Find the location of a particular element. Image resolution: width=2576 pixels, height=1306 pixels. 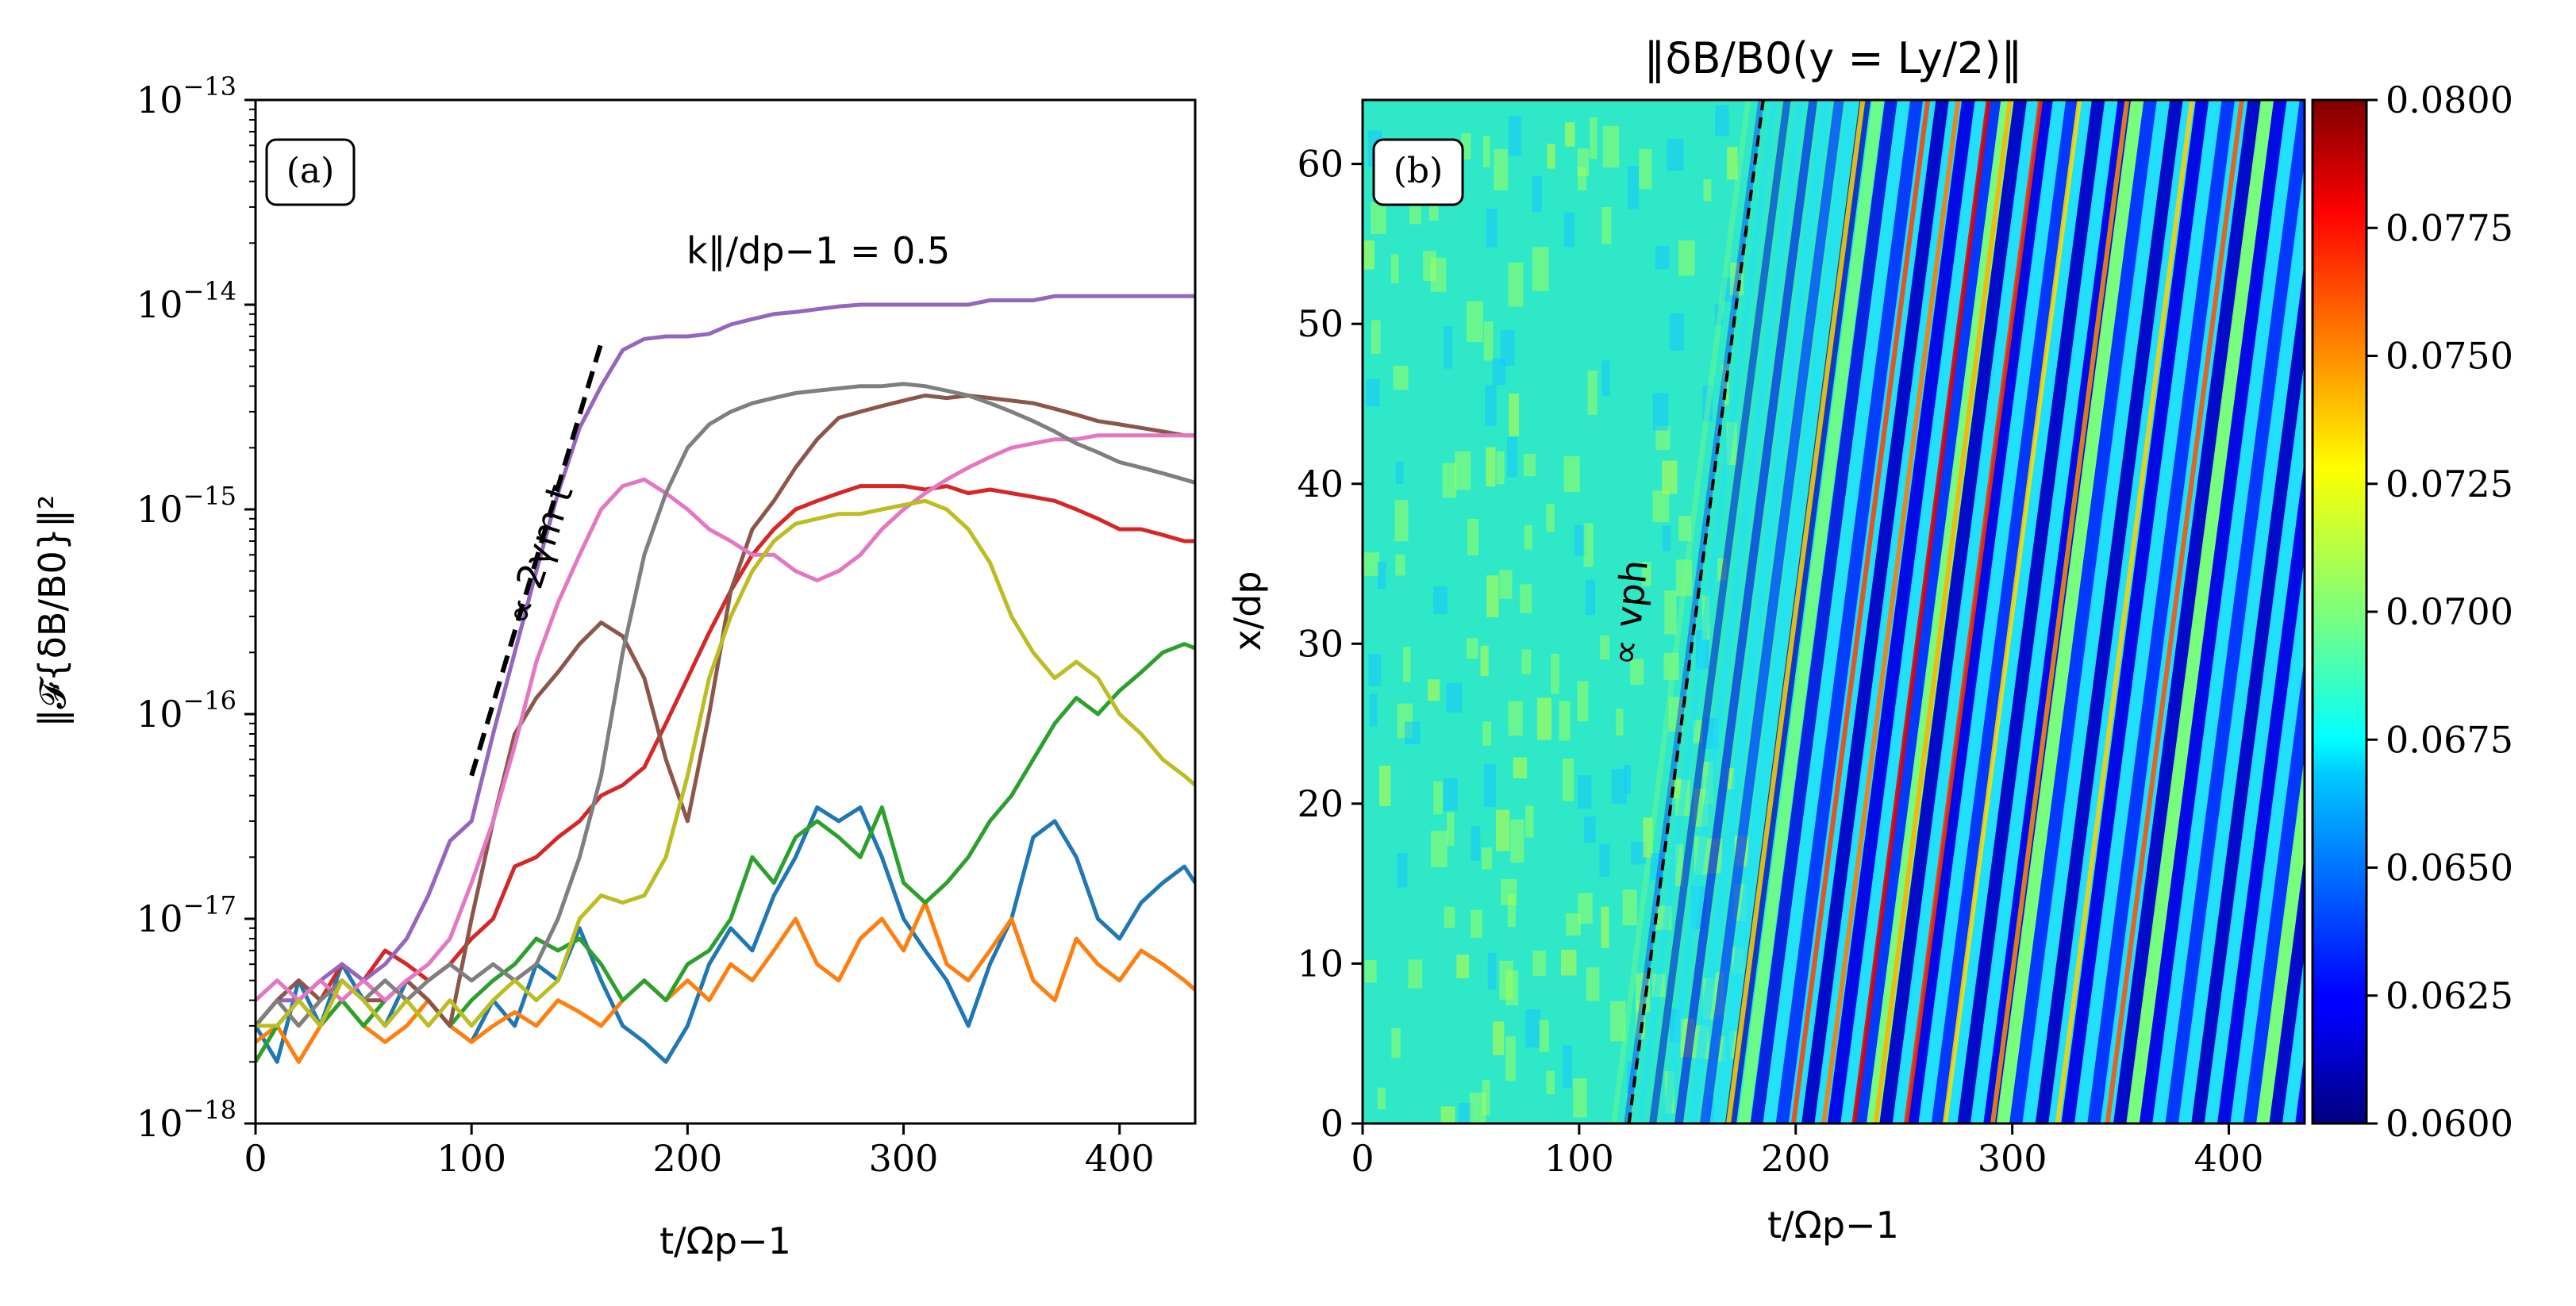

panel-a-label-box: (a) is located at coordinates (310, 172).